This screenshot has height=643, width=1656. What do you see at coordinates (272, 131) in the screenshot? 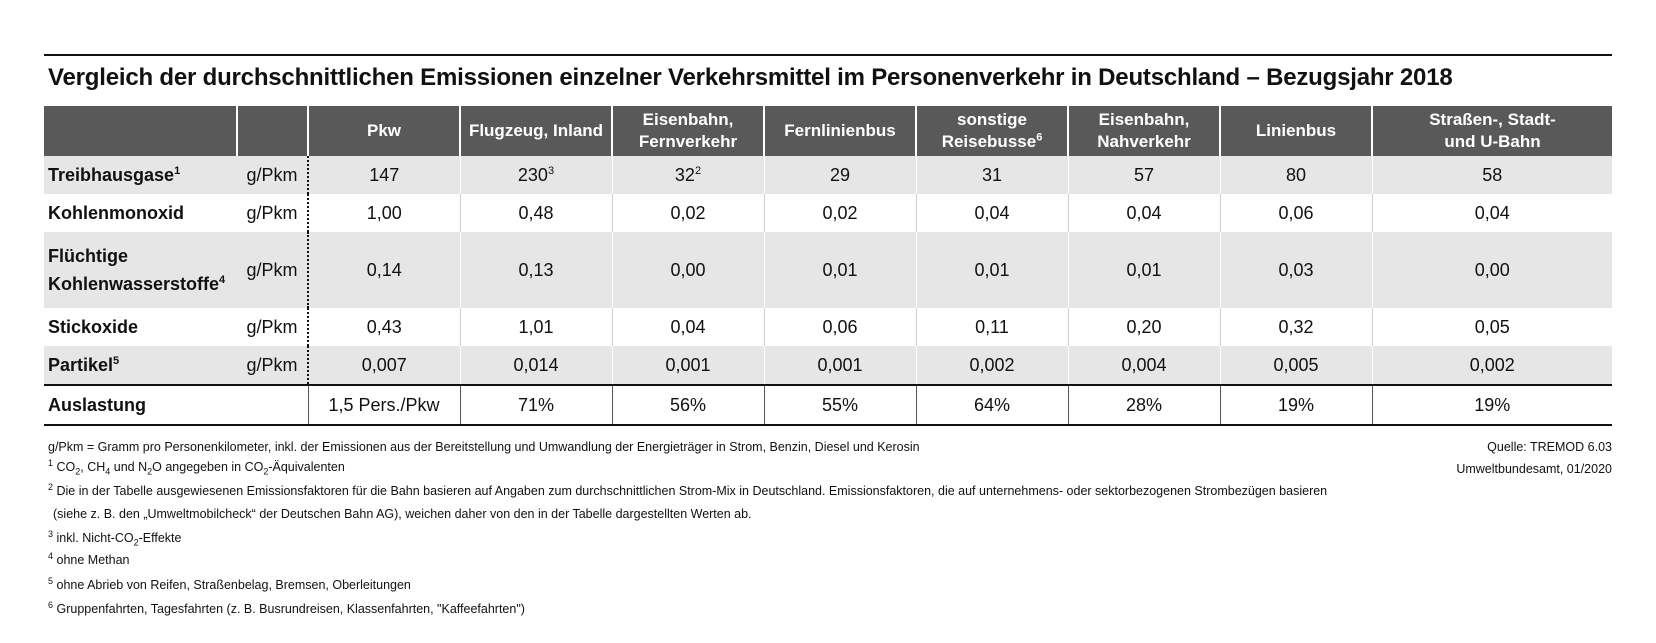
I see `header-unit-cell` at bounding box center [272, 131].